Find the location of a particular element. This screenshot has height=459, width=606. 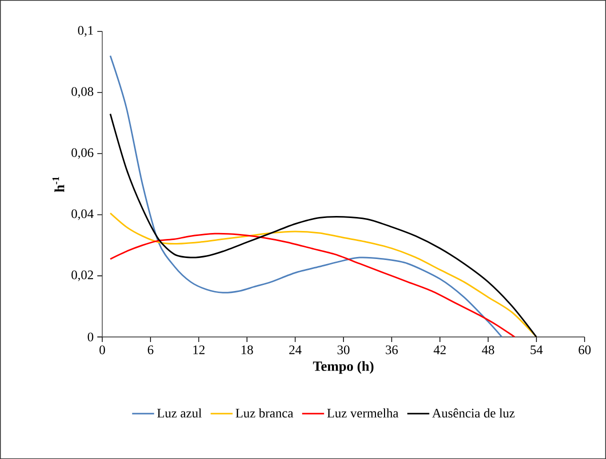

y-tick-label: 0,04 is located at coordinates (83, 214).